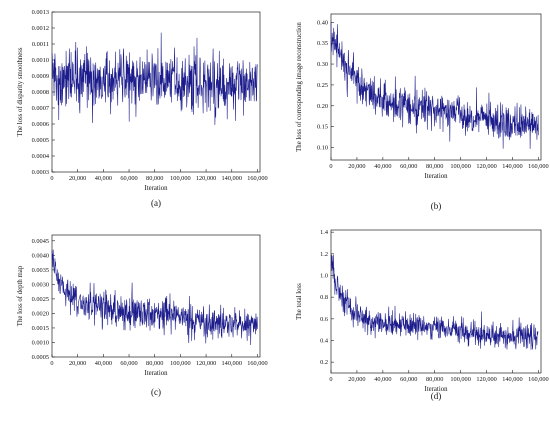 The width and height of the screenshot is (550, 433). I want to click on chart-caption: (d), so click(436, 396).